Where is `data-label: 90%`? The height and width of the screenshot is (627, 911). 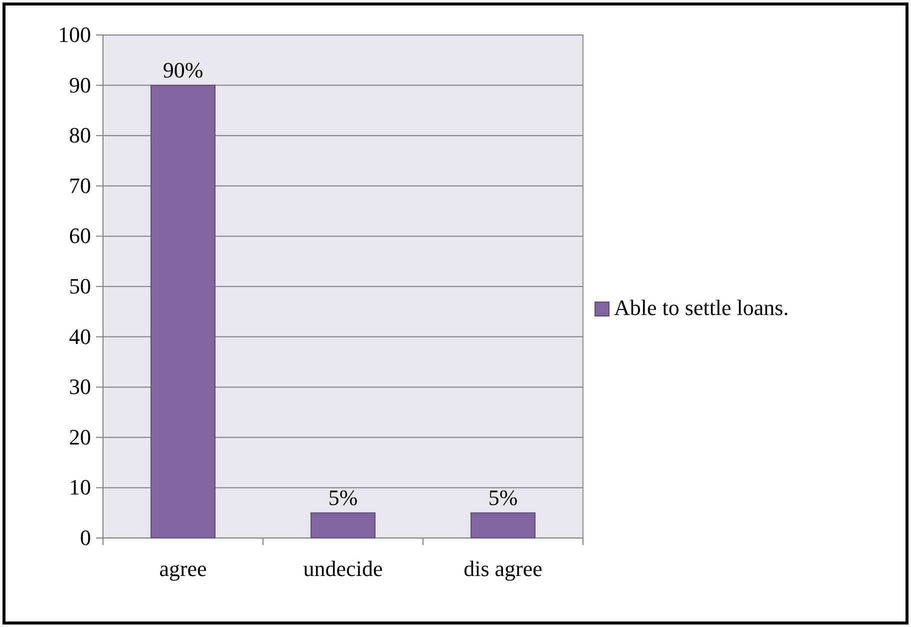 data-label: 90% is located at coordinates (183, 69).